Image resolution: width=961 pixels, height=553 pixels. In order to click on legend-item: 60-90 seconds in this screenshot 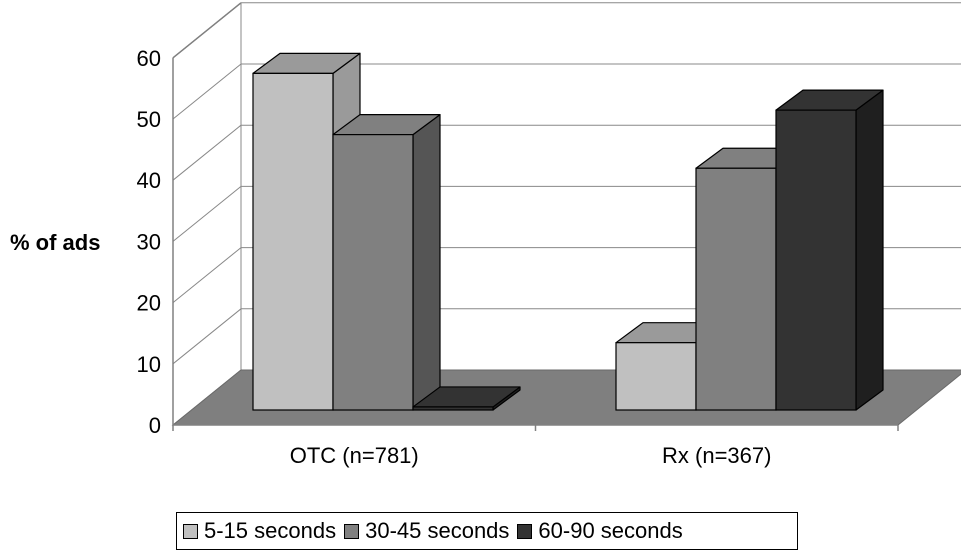, I will do `click(600, 531)`.